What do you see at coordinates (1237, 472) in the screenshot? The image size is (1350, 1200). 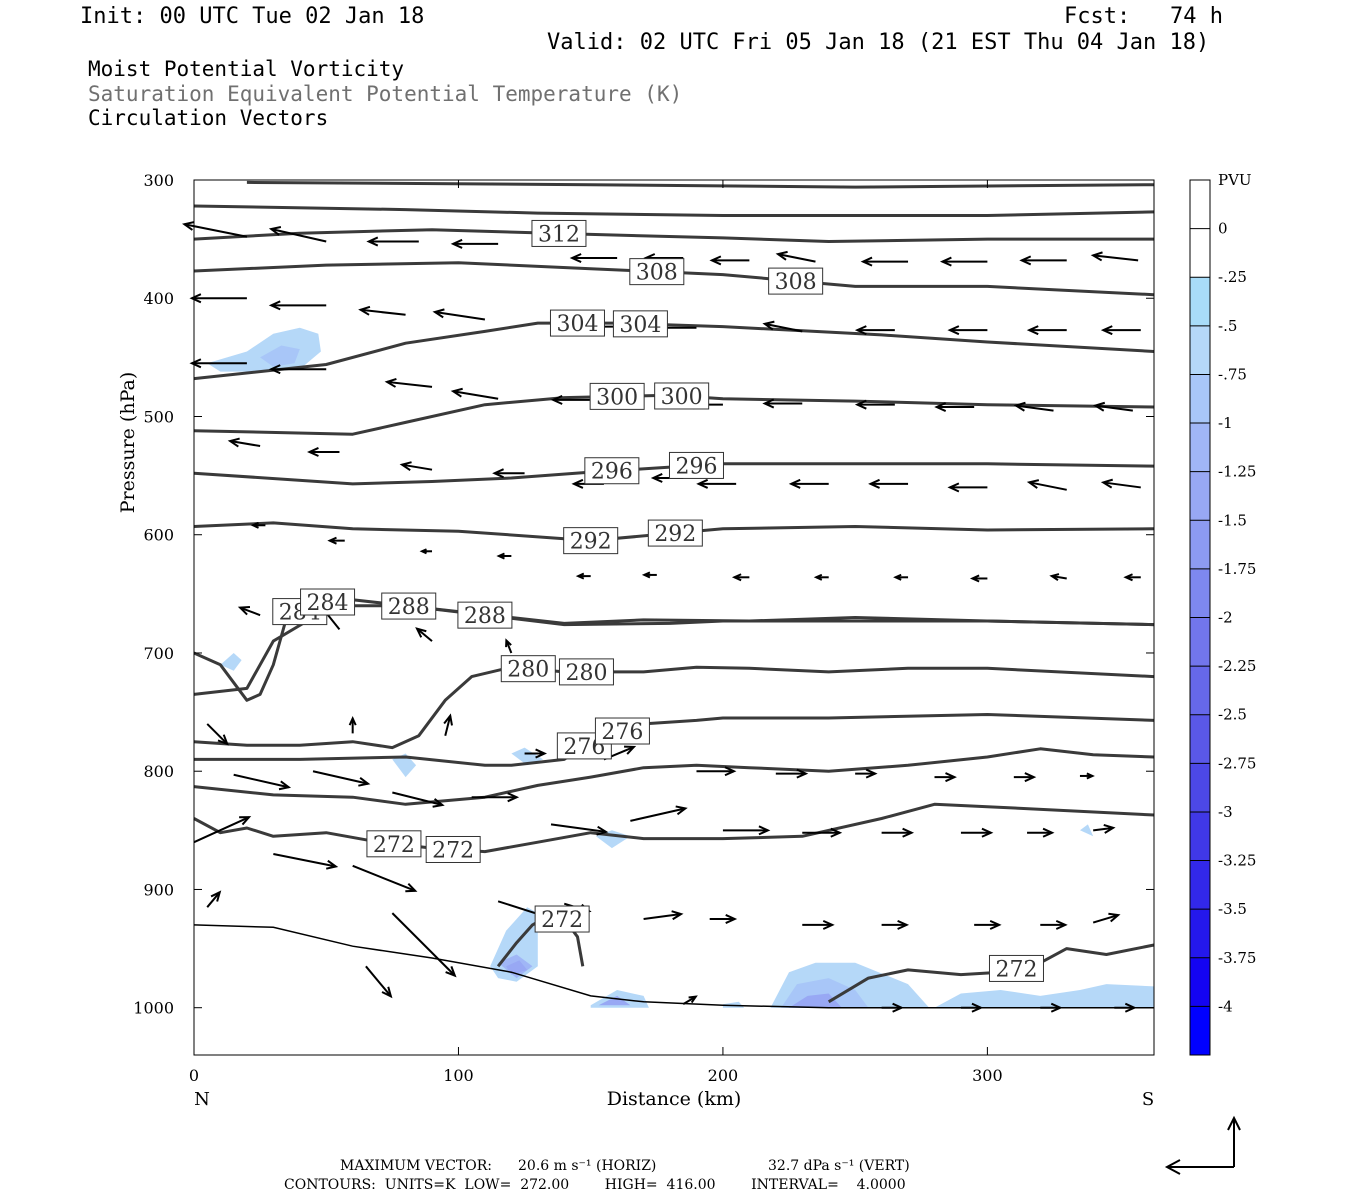 I see `colorbar-label: -1.25` at bounding box center [1237, 472].